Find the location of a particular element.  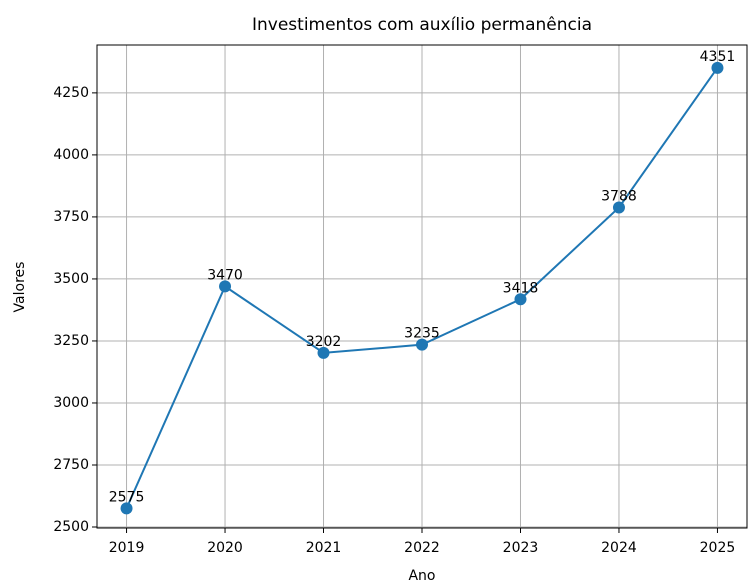

y-tick-label: 2750 is located at coordinates (71, 465).